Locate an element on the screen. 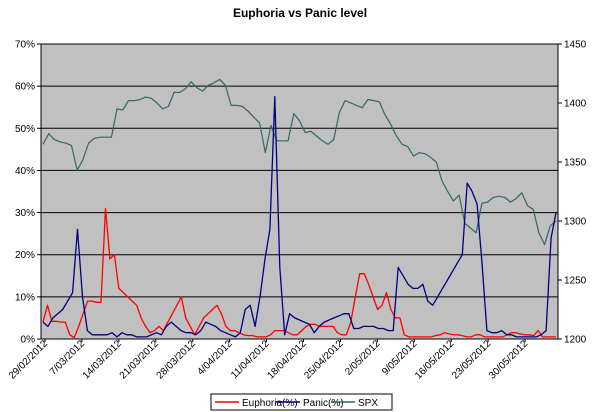 Image resolution: width=599 pixels, height=412 pixels. x-tick-label: 7/03/2012 is located at coordinates (68, 358).